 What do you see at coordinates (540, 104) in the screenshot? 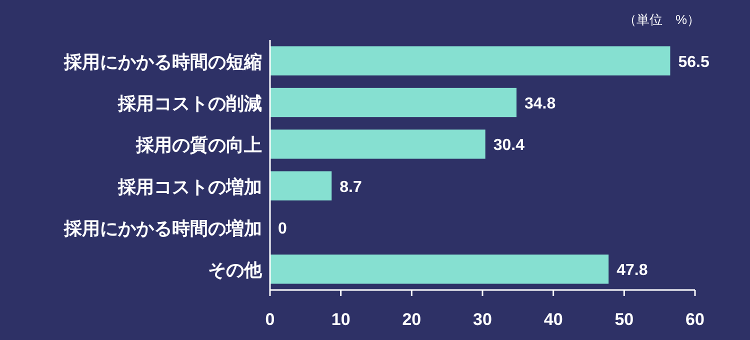
I see `data-label: 34.8` at bounding box center [540, 104].